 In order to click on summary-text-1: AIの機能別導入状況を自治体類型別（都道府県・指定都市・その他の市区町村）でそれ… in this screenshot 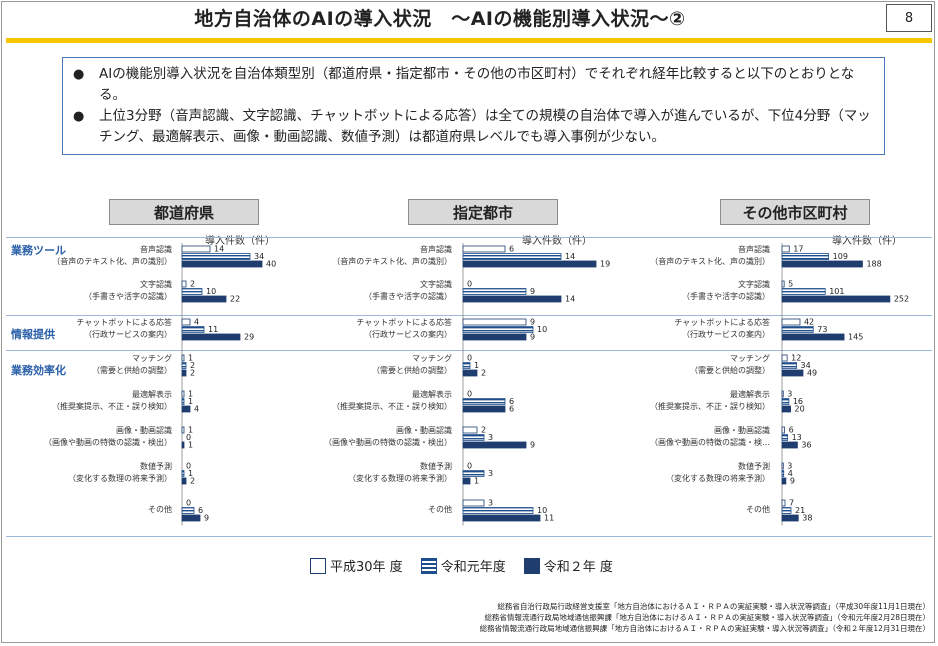, I will do `click(477, 84)`.